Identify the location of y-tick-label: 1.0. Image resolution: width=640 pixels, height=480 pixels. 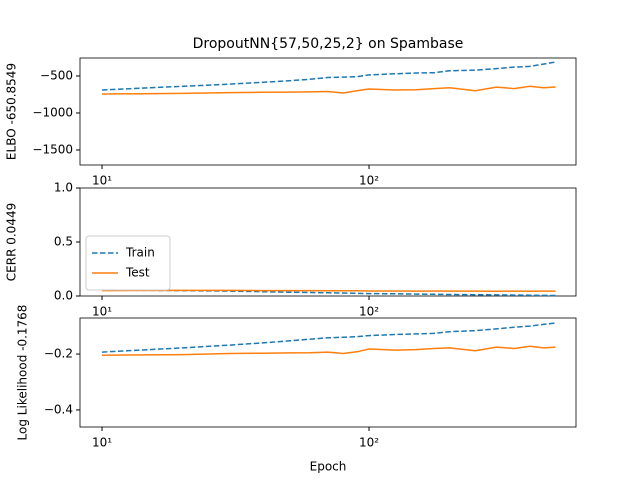
(63, 188).